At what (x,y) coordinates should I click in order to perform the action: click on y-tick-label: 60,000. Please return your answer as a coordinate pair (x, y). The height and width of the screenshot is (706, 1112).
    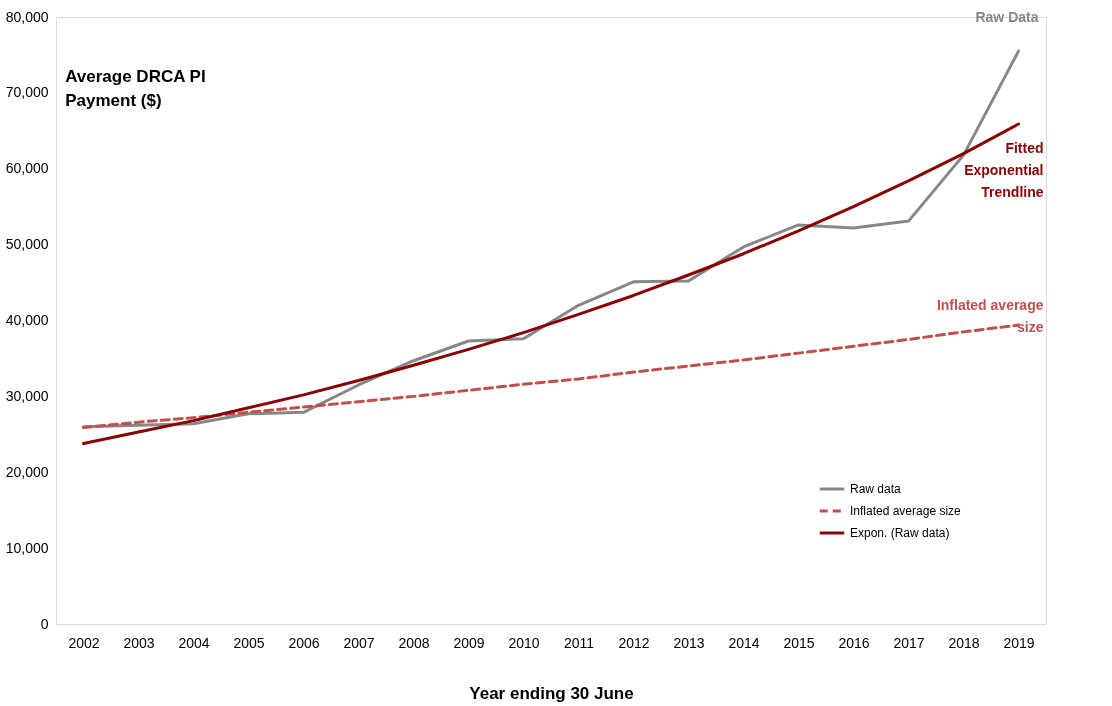
    Looking at the image, I should click on (27, 168).